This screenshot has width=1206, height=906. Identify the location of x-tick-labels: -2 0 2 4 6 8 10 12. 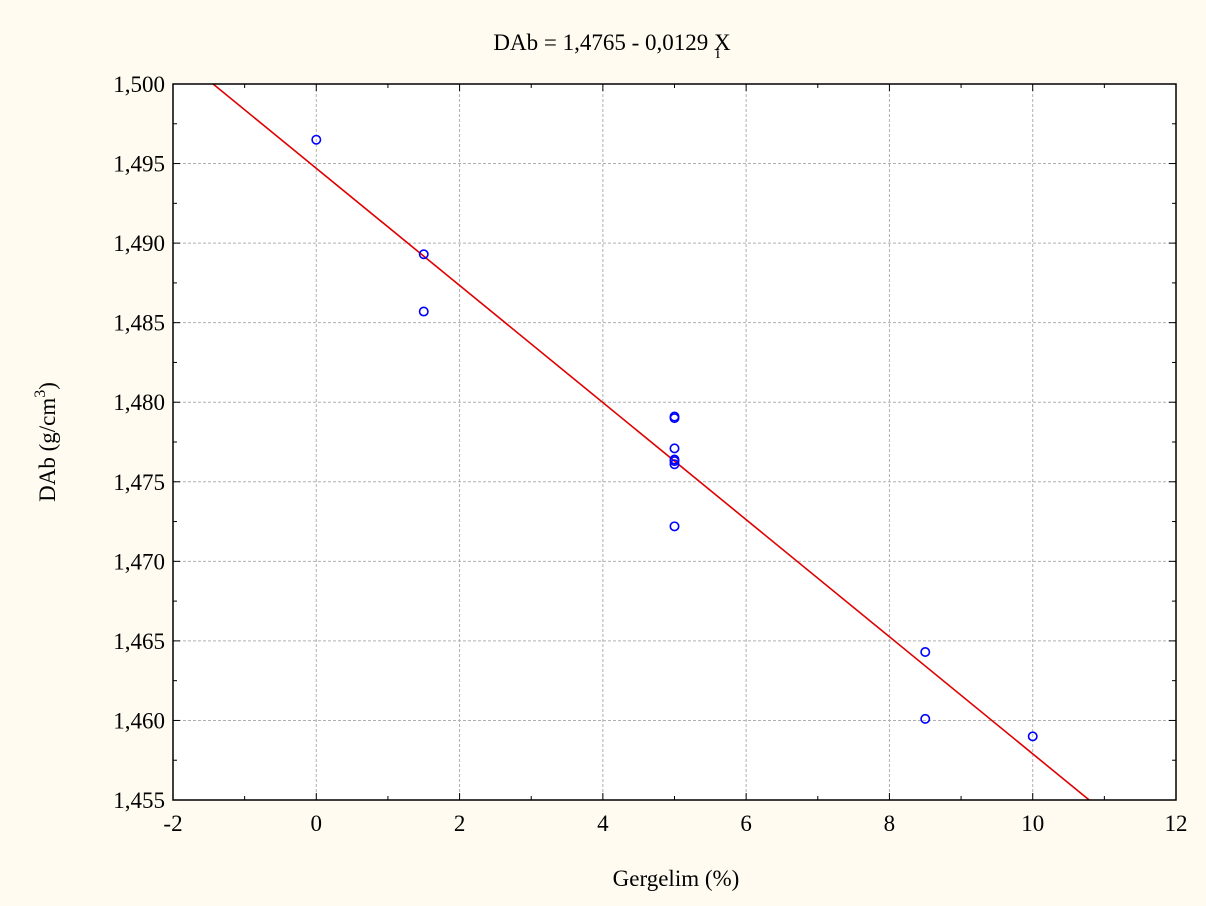
(675, 823).